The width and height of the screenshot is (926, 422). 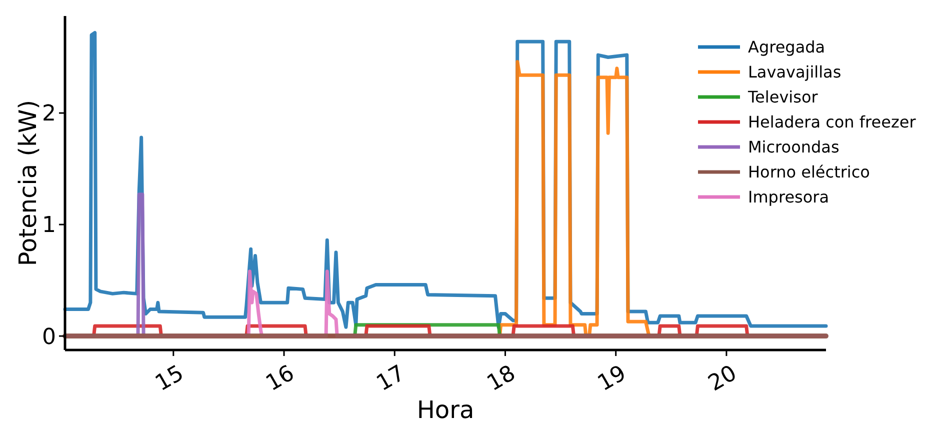 What do you see at coordinates (795, 72) in the screenshot?
I see `legend-label: Lavavajillas` at bounding box center [795, 72].